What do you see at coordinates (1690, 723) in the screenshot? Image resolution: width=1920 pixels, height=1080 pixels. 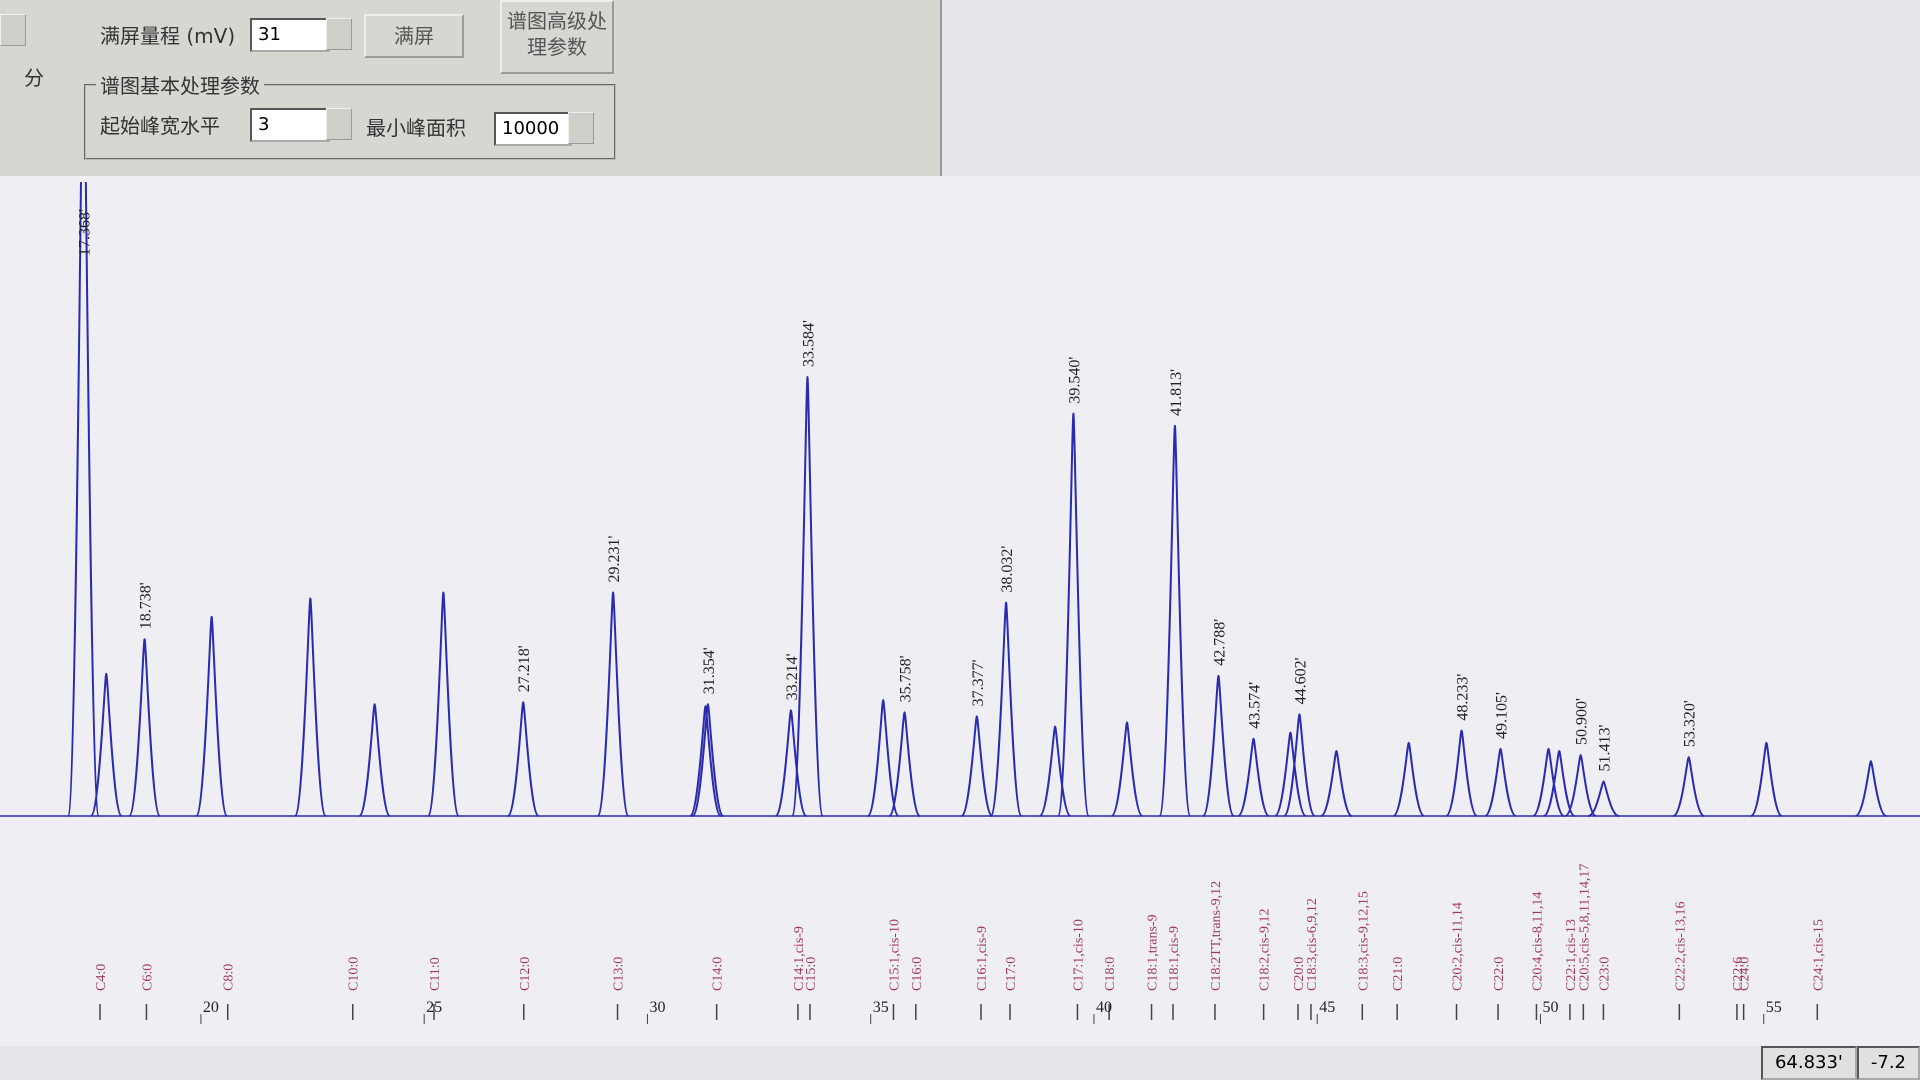 I see `peak-label: 53.320'` at bounding box center [1690, 723].